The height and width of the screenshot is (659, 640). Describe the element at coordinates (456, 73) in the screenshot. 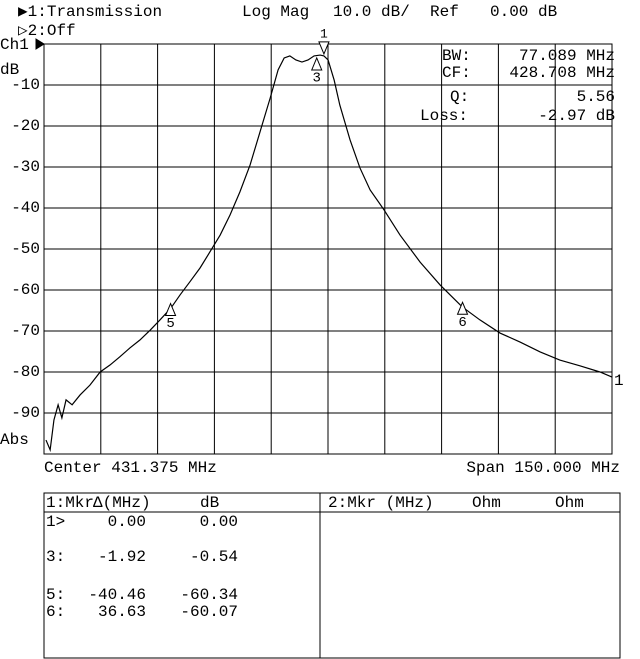

I see `stat-label: CF:` at that location.